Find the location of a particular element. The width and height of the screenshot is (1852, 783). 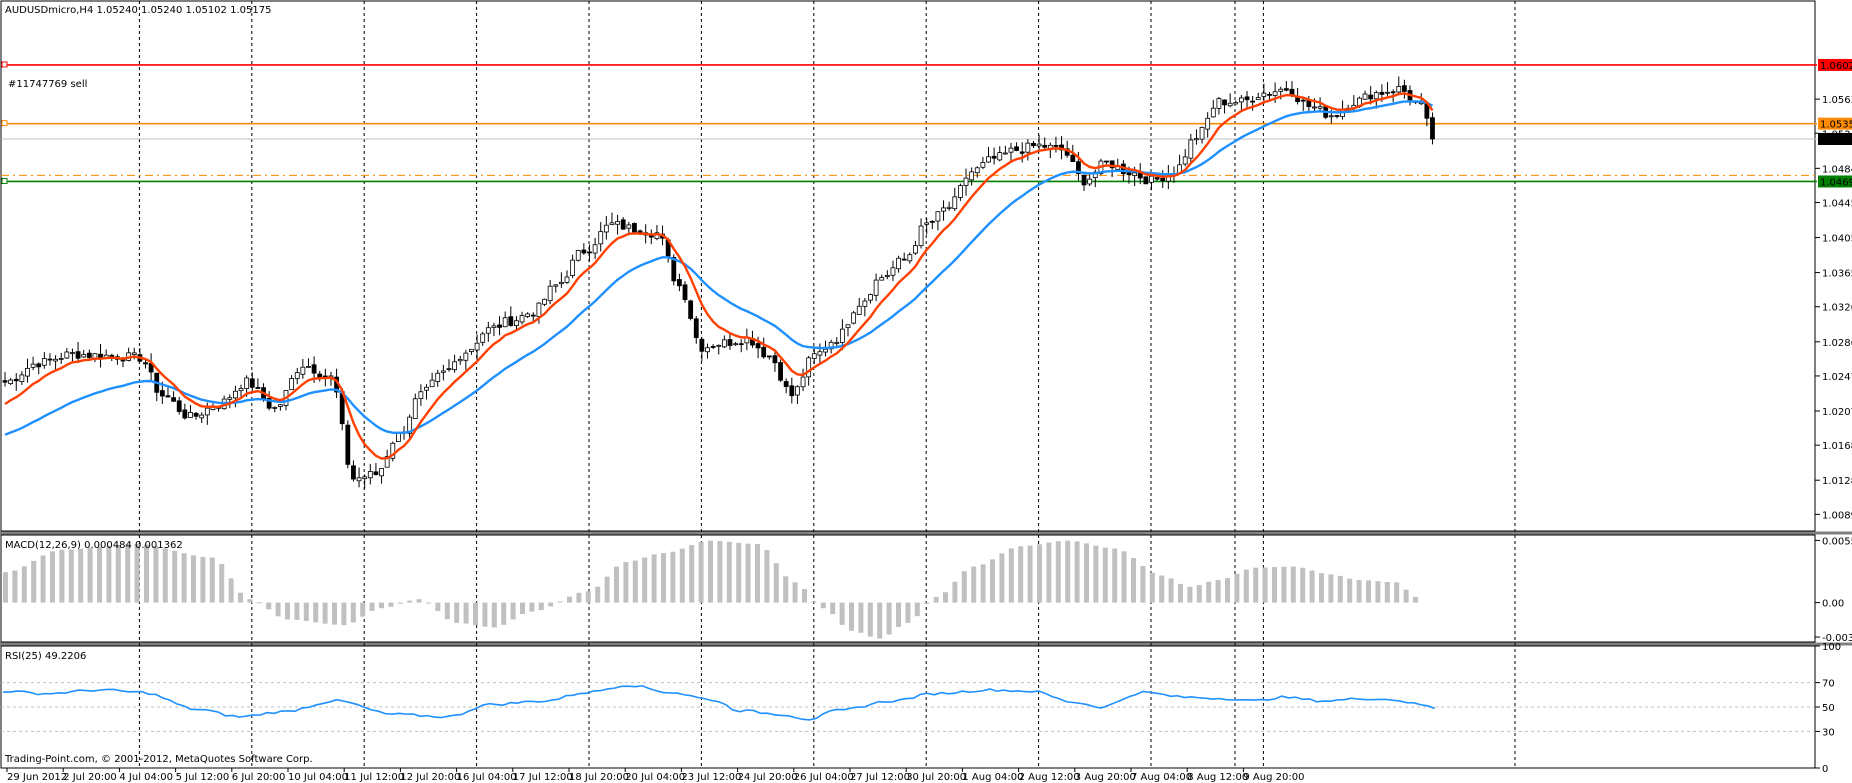

price-level-tags: 1.06020 1.05350 1.04690 1.05175 is located at coordinates (1835, 123).